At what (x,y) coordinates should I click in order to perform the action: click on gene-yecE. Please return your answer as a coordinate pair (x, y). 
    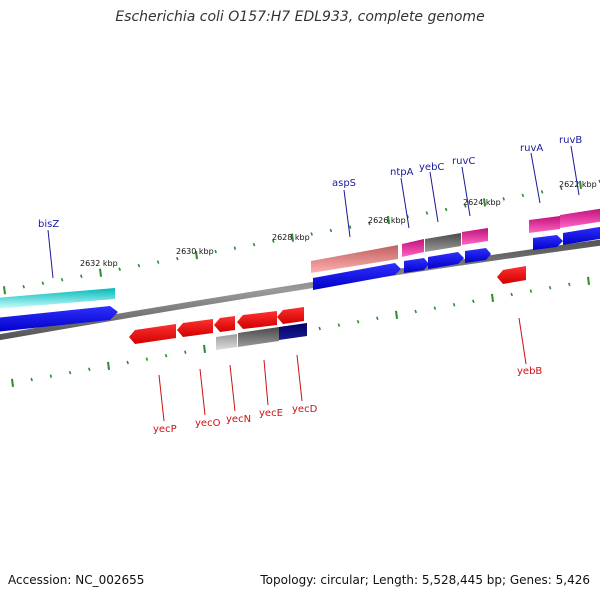
    Looking at the image, I should click on (257, 320).